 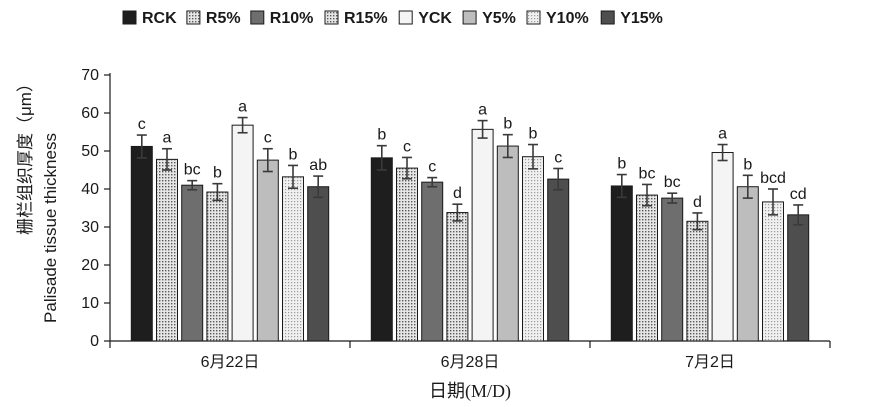 What do you see at coordinates (90, 189) in the screenshot?
I see `y-tick-label: 40` at bounding box center [90, 189].